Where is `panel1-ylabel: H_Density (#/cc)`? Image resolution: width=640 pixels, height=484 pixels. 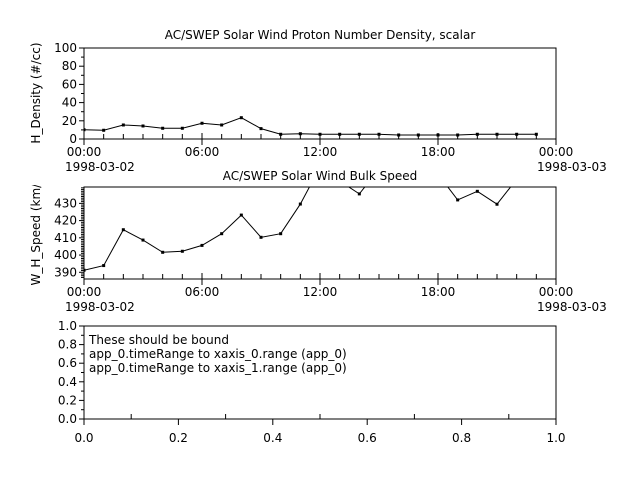 panel1-ylabel: H_Density (#/cc) is located at coordinates (36, 92).